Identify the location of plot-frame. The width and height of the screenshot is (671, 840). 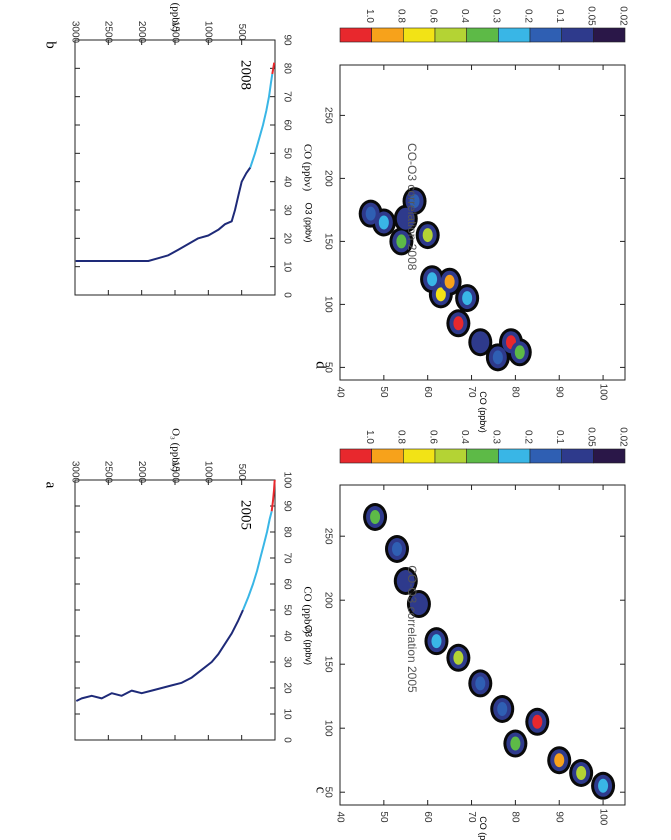
(175, 610).